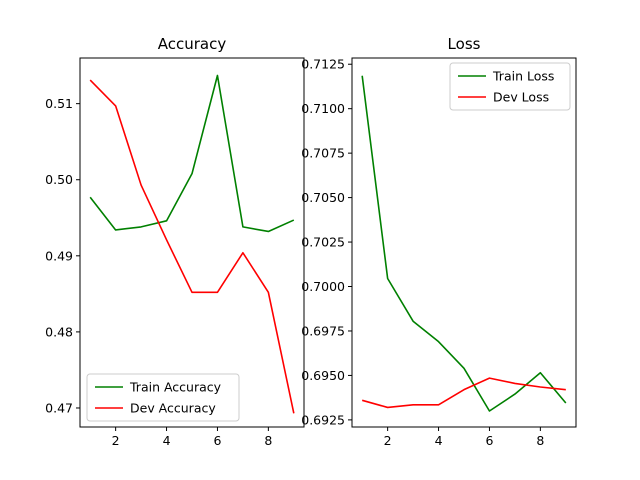 The image size is (640, 480). I want to click on y-tick-label: 0.7000, so click(323, 286).